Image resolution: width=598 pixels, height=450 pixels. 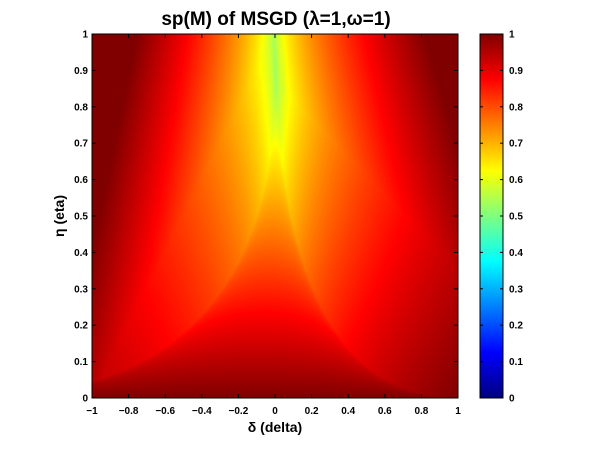 What do you see at coordinates (85, 35) in the screenshot?
I see `y-tick-label: 1` at bounding box center [85, 35].